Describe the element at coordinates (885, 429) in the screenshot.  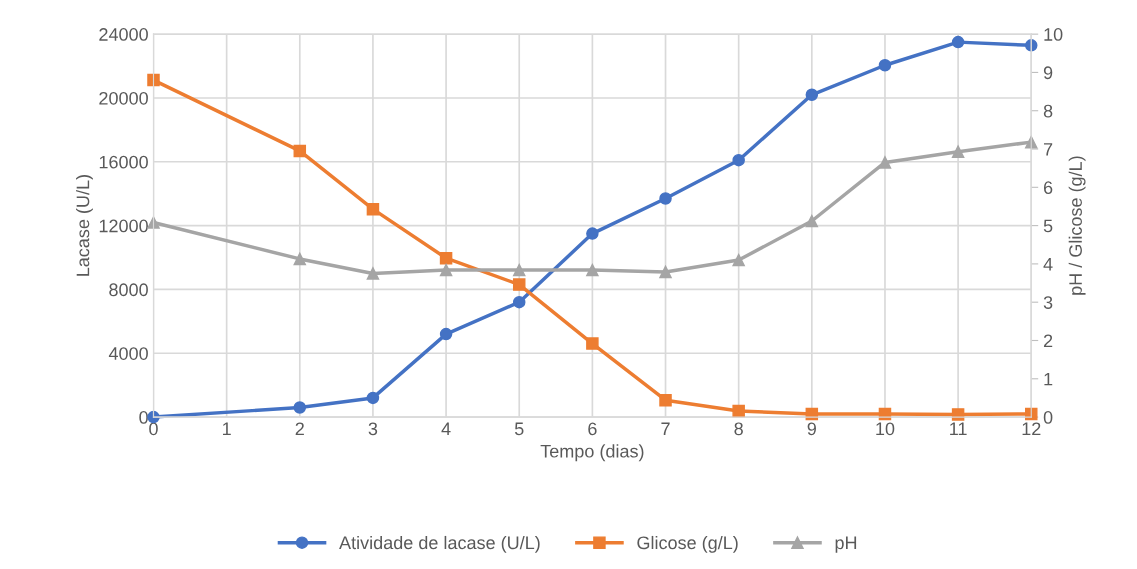
I see `x-tick-label: 10` at that location.